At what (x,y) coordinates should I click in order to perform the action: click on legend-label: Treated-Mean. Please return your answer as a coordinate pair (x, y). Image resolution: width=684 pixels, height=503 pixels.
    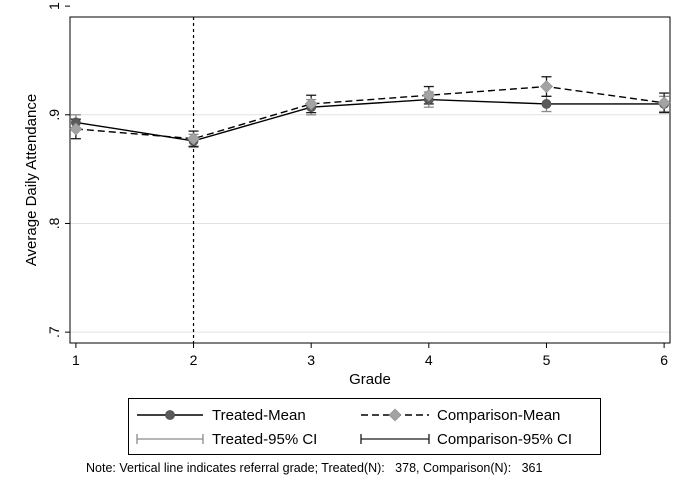
    Looking at the image, I should click on (259, 415).